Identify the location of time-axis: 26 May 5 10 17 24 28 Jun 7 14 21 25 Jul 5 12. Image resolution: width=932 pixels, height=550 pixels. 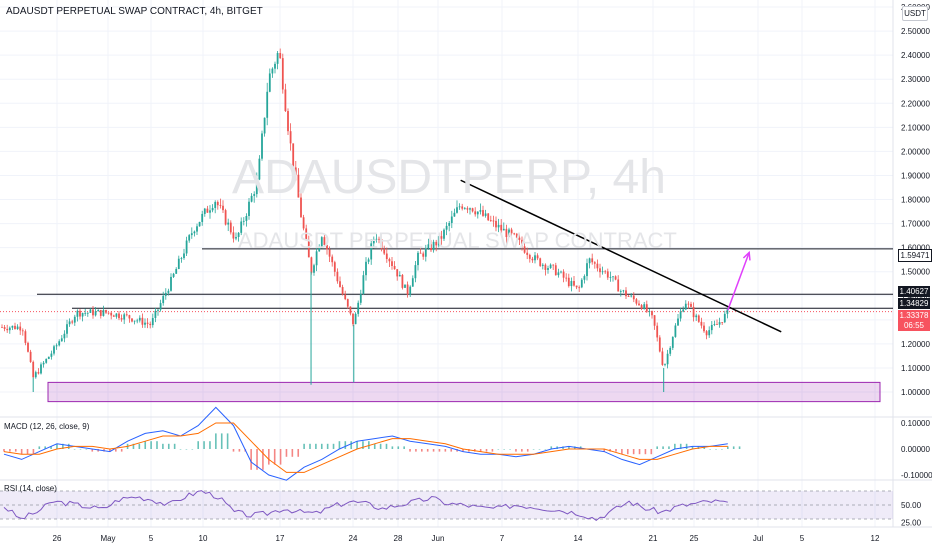
(466, 538).